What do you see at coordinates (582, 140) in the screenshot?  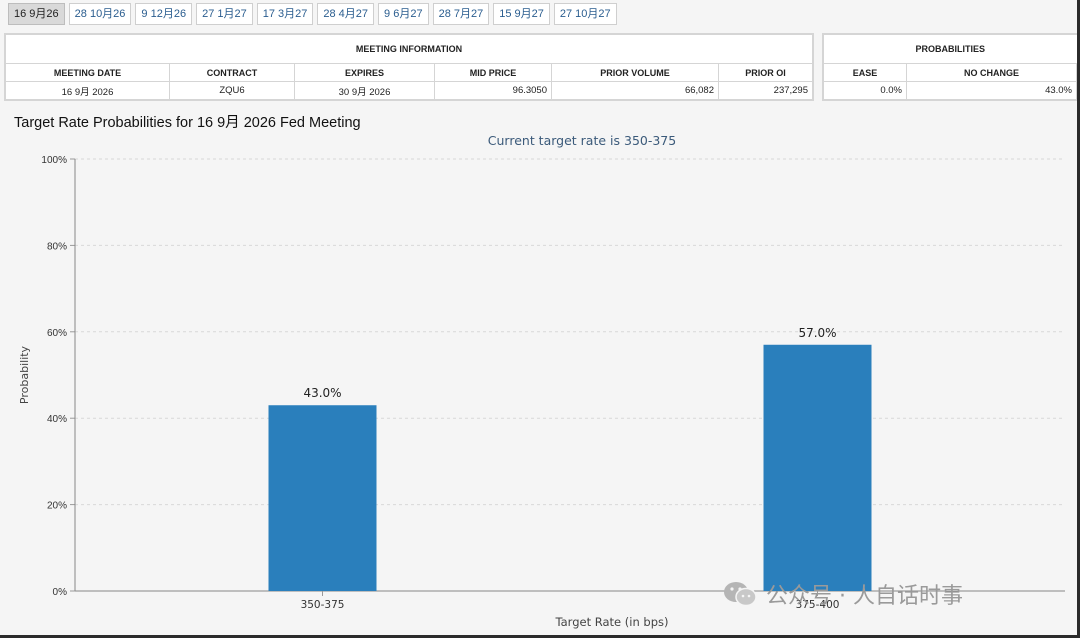 I see `chart-subtitle: Current target rate is 350-375` at bounding box center [582, 140].